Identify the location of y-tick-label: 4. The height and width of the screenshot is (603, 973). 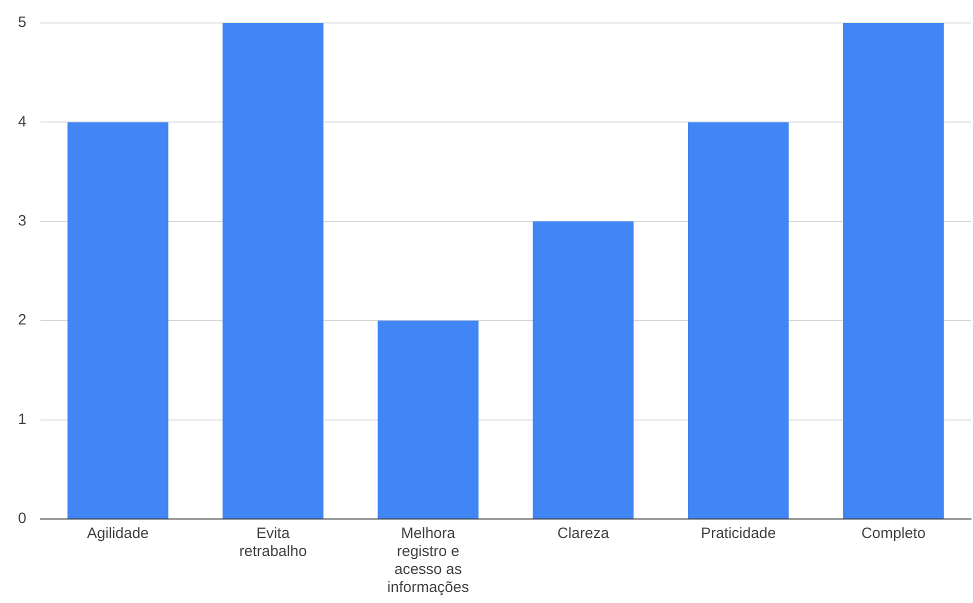
(22, 121).